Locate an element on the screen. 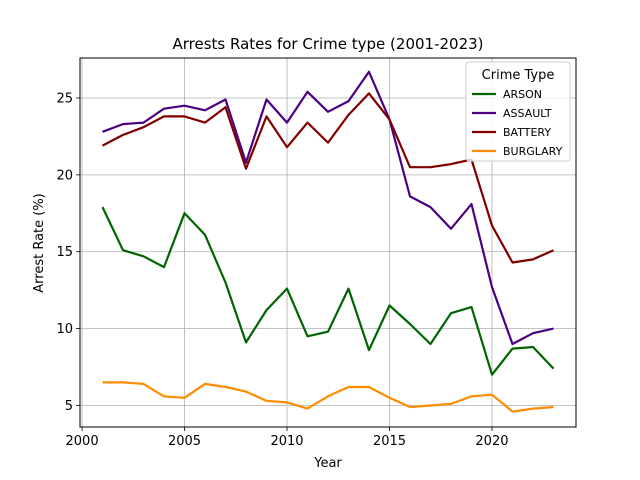 Image resolution: width=640 pixels, height=480 pixels. legend-items: ARSON ASSAULT BATTERY BURGLARY is located at coordinates (517, 123).